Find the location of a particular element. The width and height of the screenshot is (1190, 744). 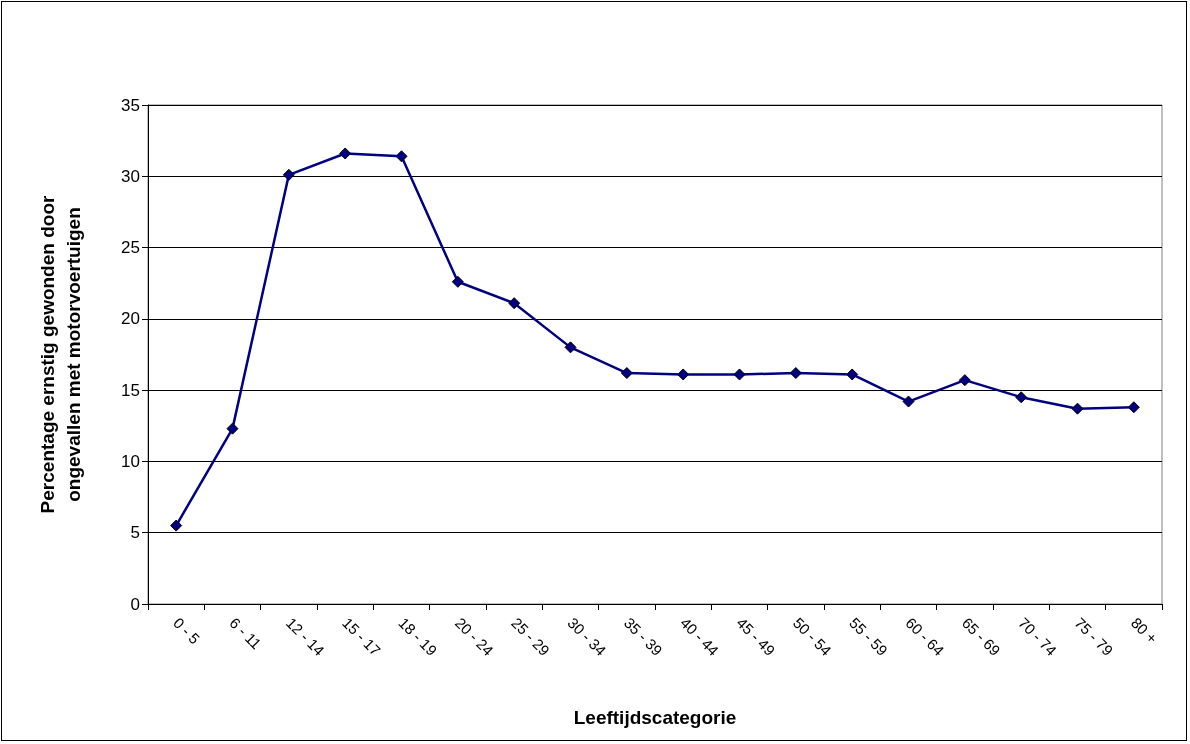

x-tick-label: 80 + is located at coordinates (1144, 630).